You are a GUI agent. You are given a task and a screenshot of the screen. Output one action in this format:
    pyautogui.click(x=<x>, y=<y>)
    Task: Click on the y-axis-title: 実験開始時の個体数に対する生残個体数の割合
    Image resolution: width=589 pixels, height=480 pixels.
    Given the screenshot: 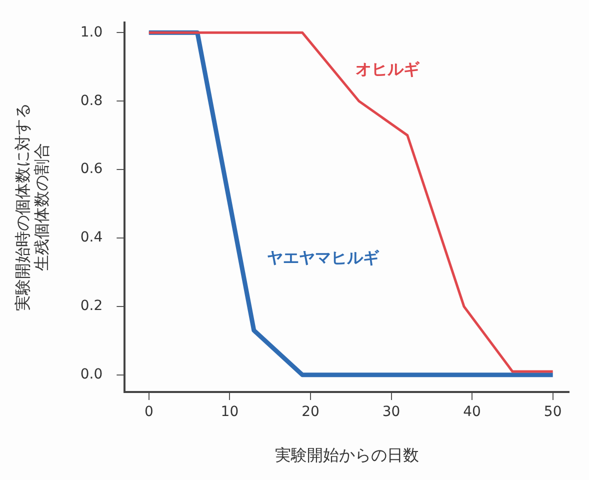 What is the action you would take?
    pyautogui.click(x=31, y=207)
    